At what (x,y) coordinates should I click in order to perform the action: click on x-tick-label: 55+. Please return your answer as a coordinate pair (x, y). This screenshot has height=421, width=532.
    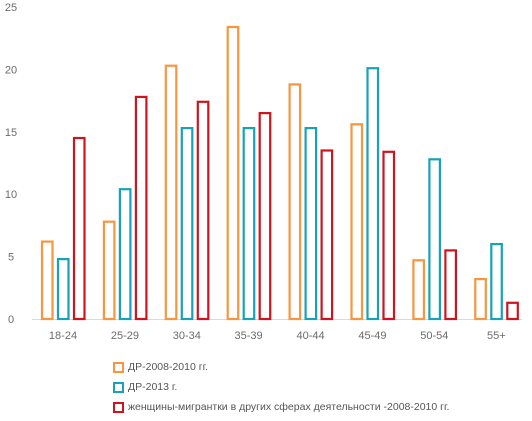
    Looking at the image, I should click on (496, 336).